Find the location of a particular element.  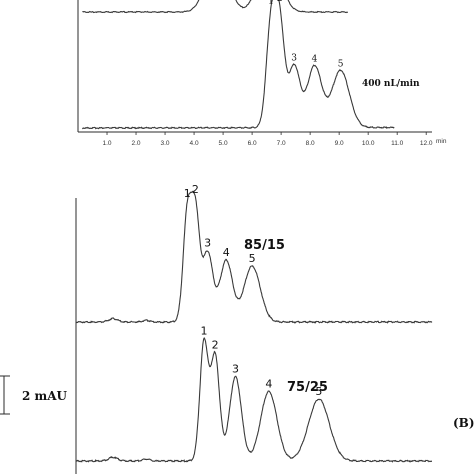

x-tick-label: 4.0 is located at coordinates (194, 143).